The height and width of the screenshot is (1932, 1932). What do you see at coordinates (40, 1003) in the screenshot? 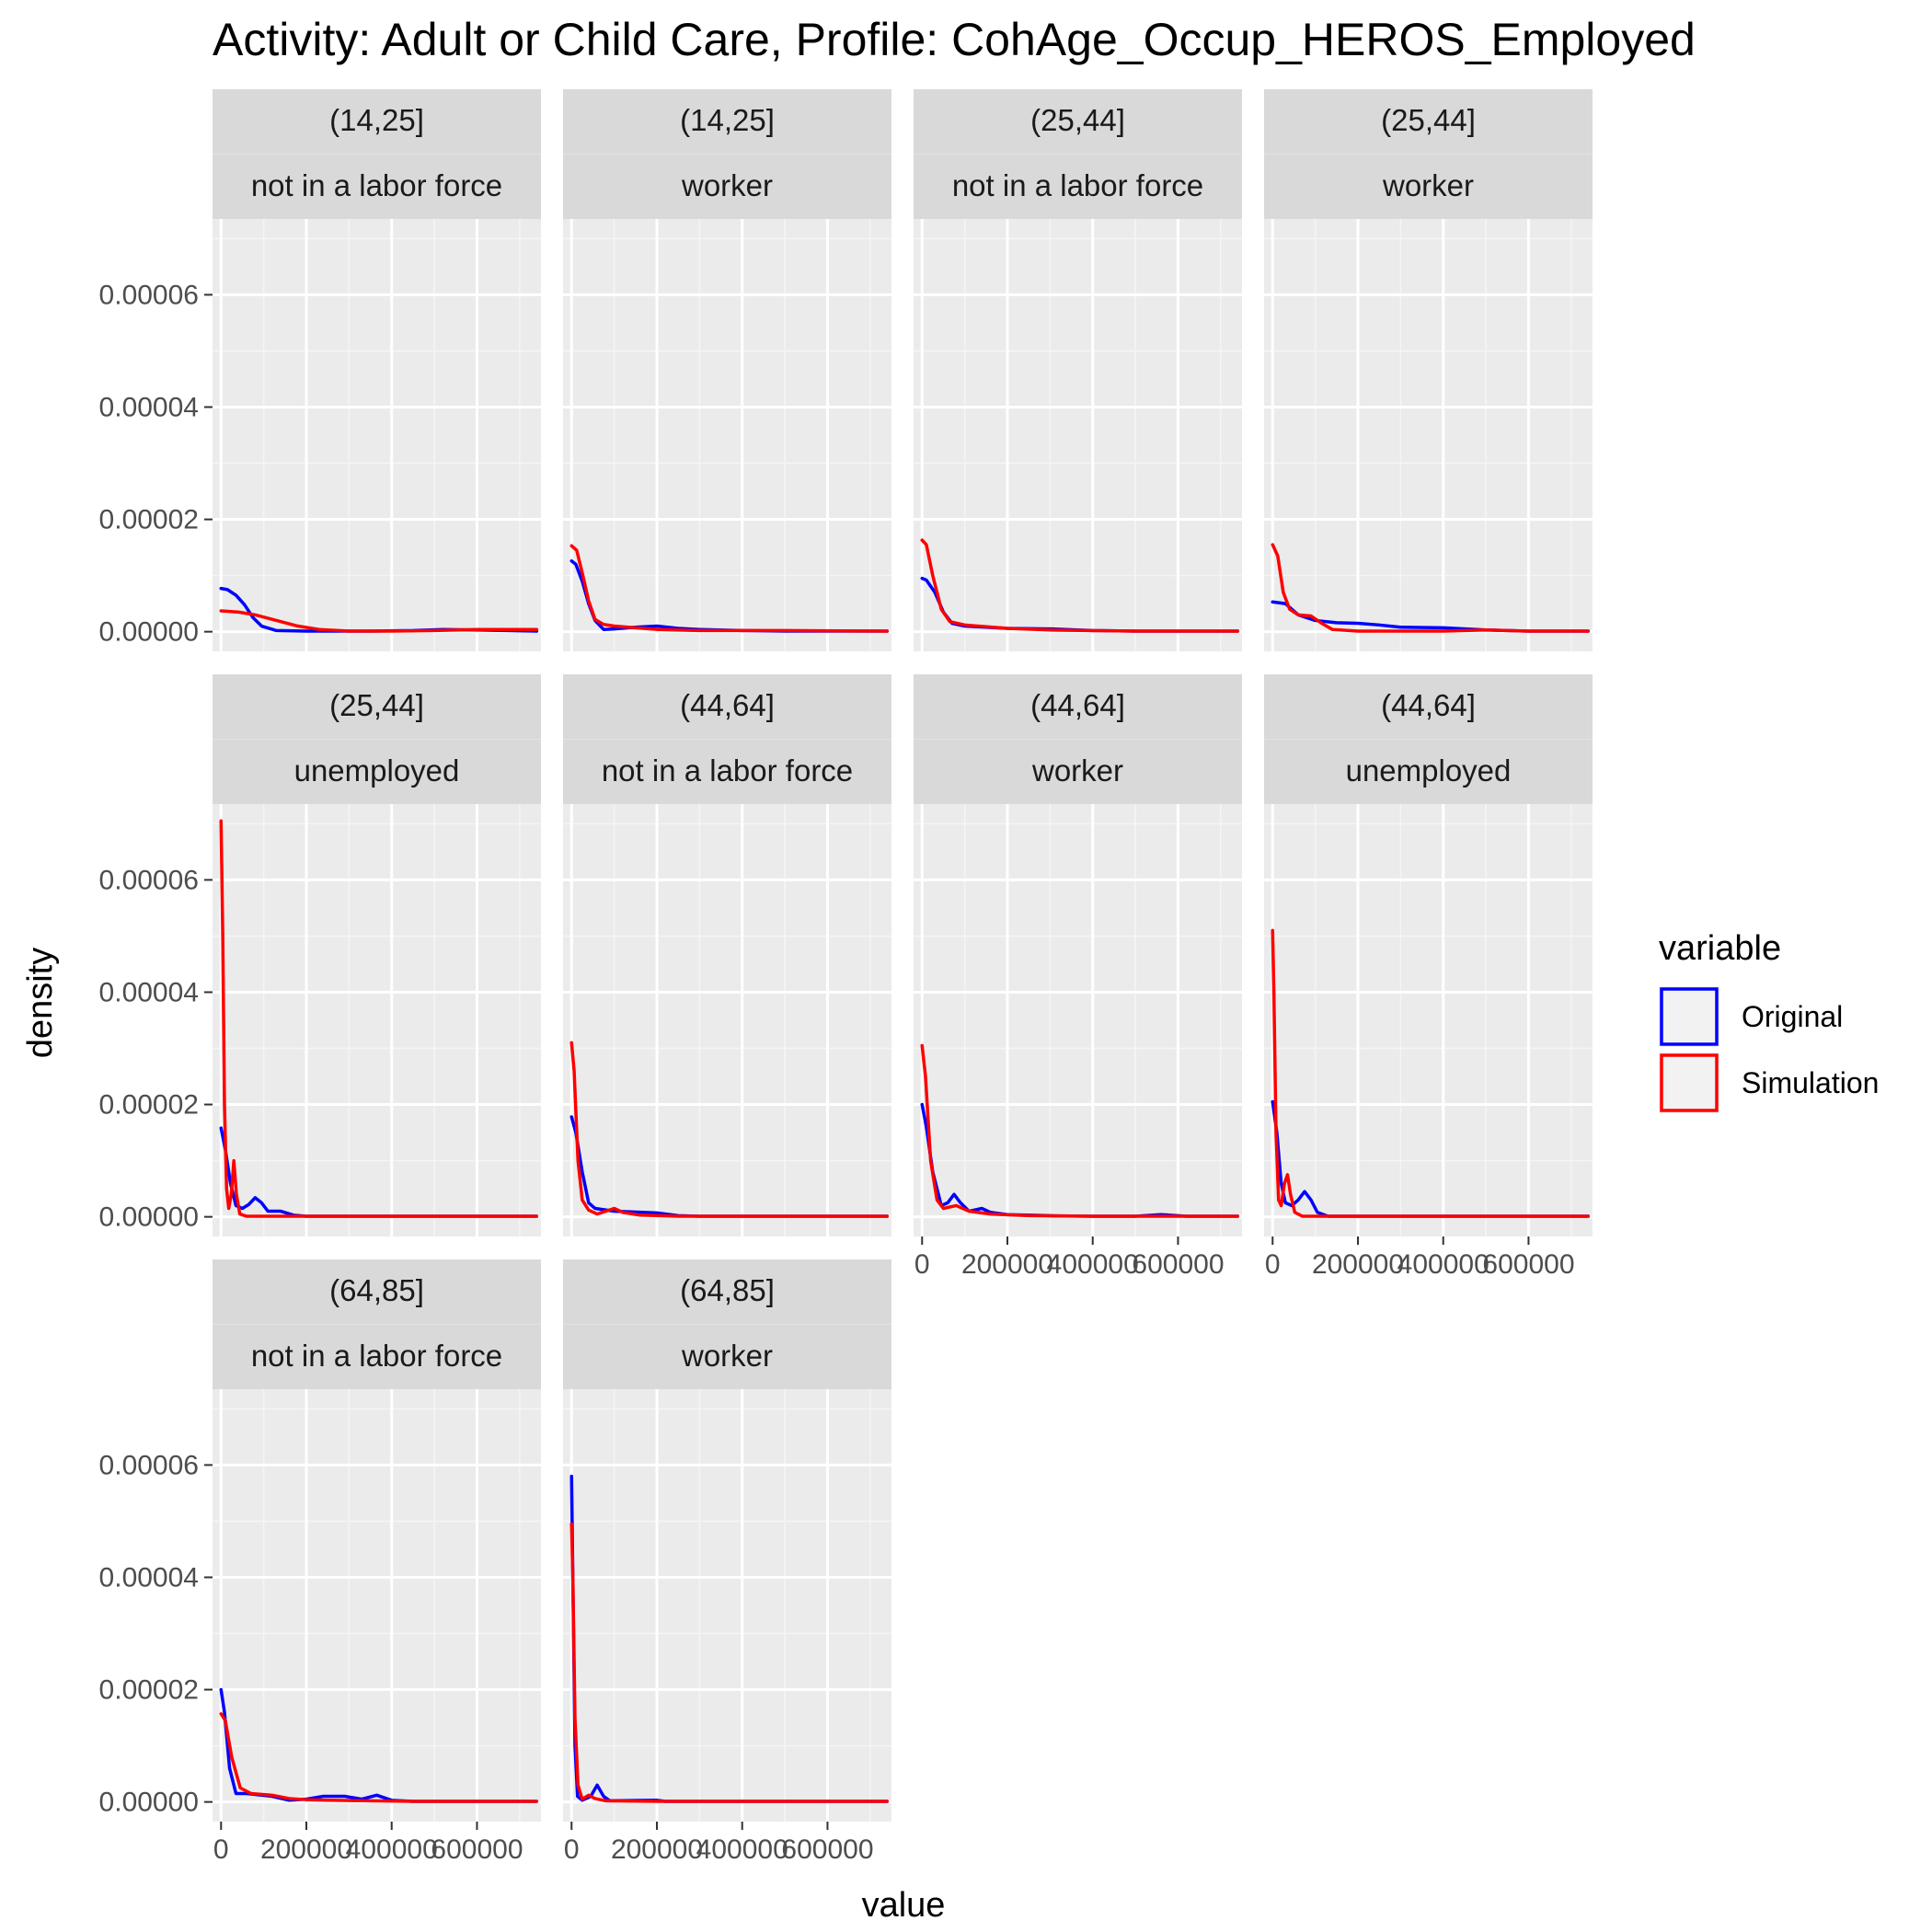
I see `y-axis-title: density` at bounding box center [40, 1003].